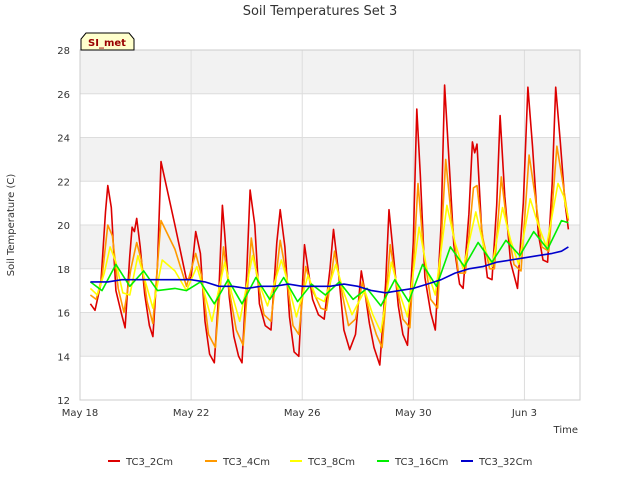 This screenshot has height=480, width=640. I want to click on y-tick-label: 24, so click(63, 139).